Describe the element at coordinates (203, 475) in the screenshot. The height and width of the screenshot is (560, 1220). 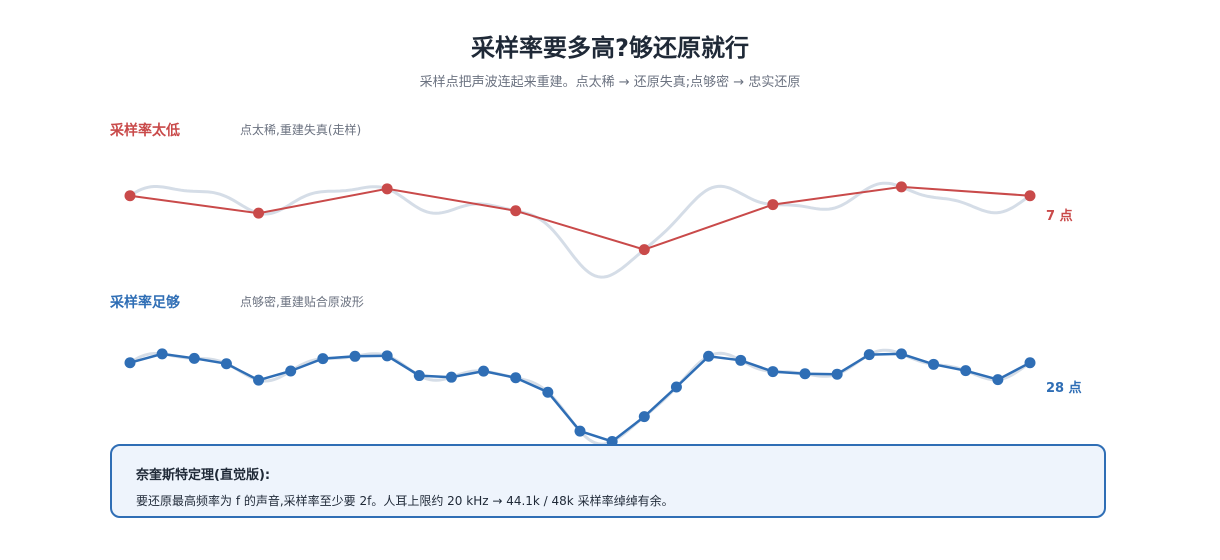
I see `note-title: 奈奎斯特定理(直觉版):` at that location.